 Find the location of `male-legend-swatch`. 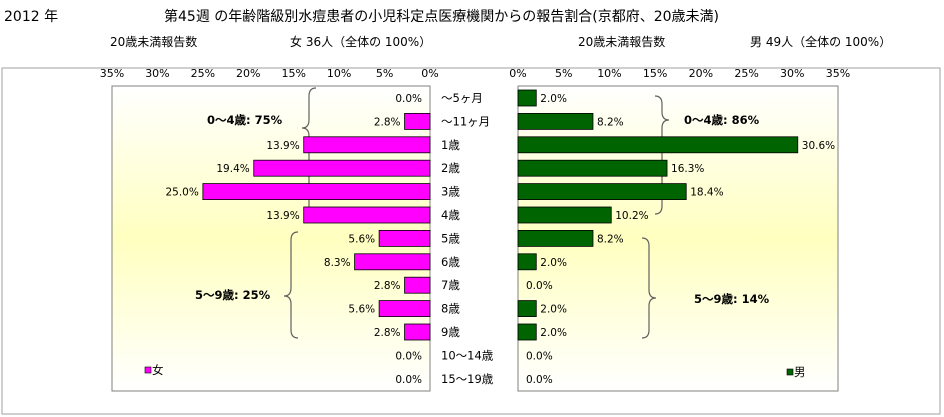

male-legend-swatch is located at coordinates (790, 372).